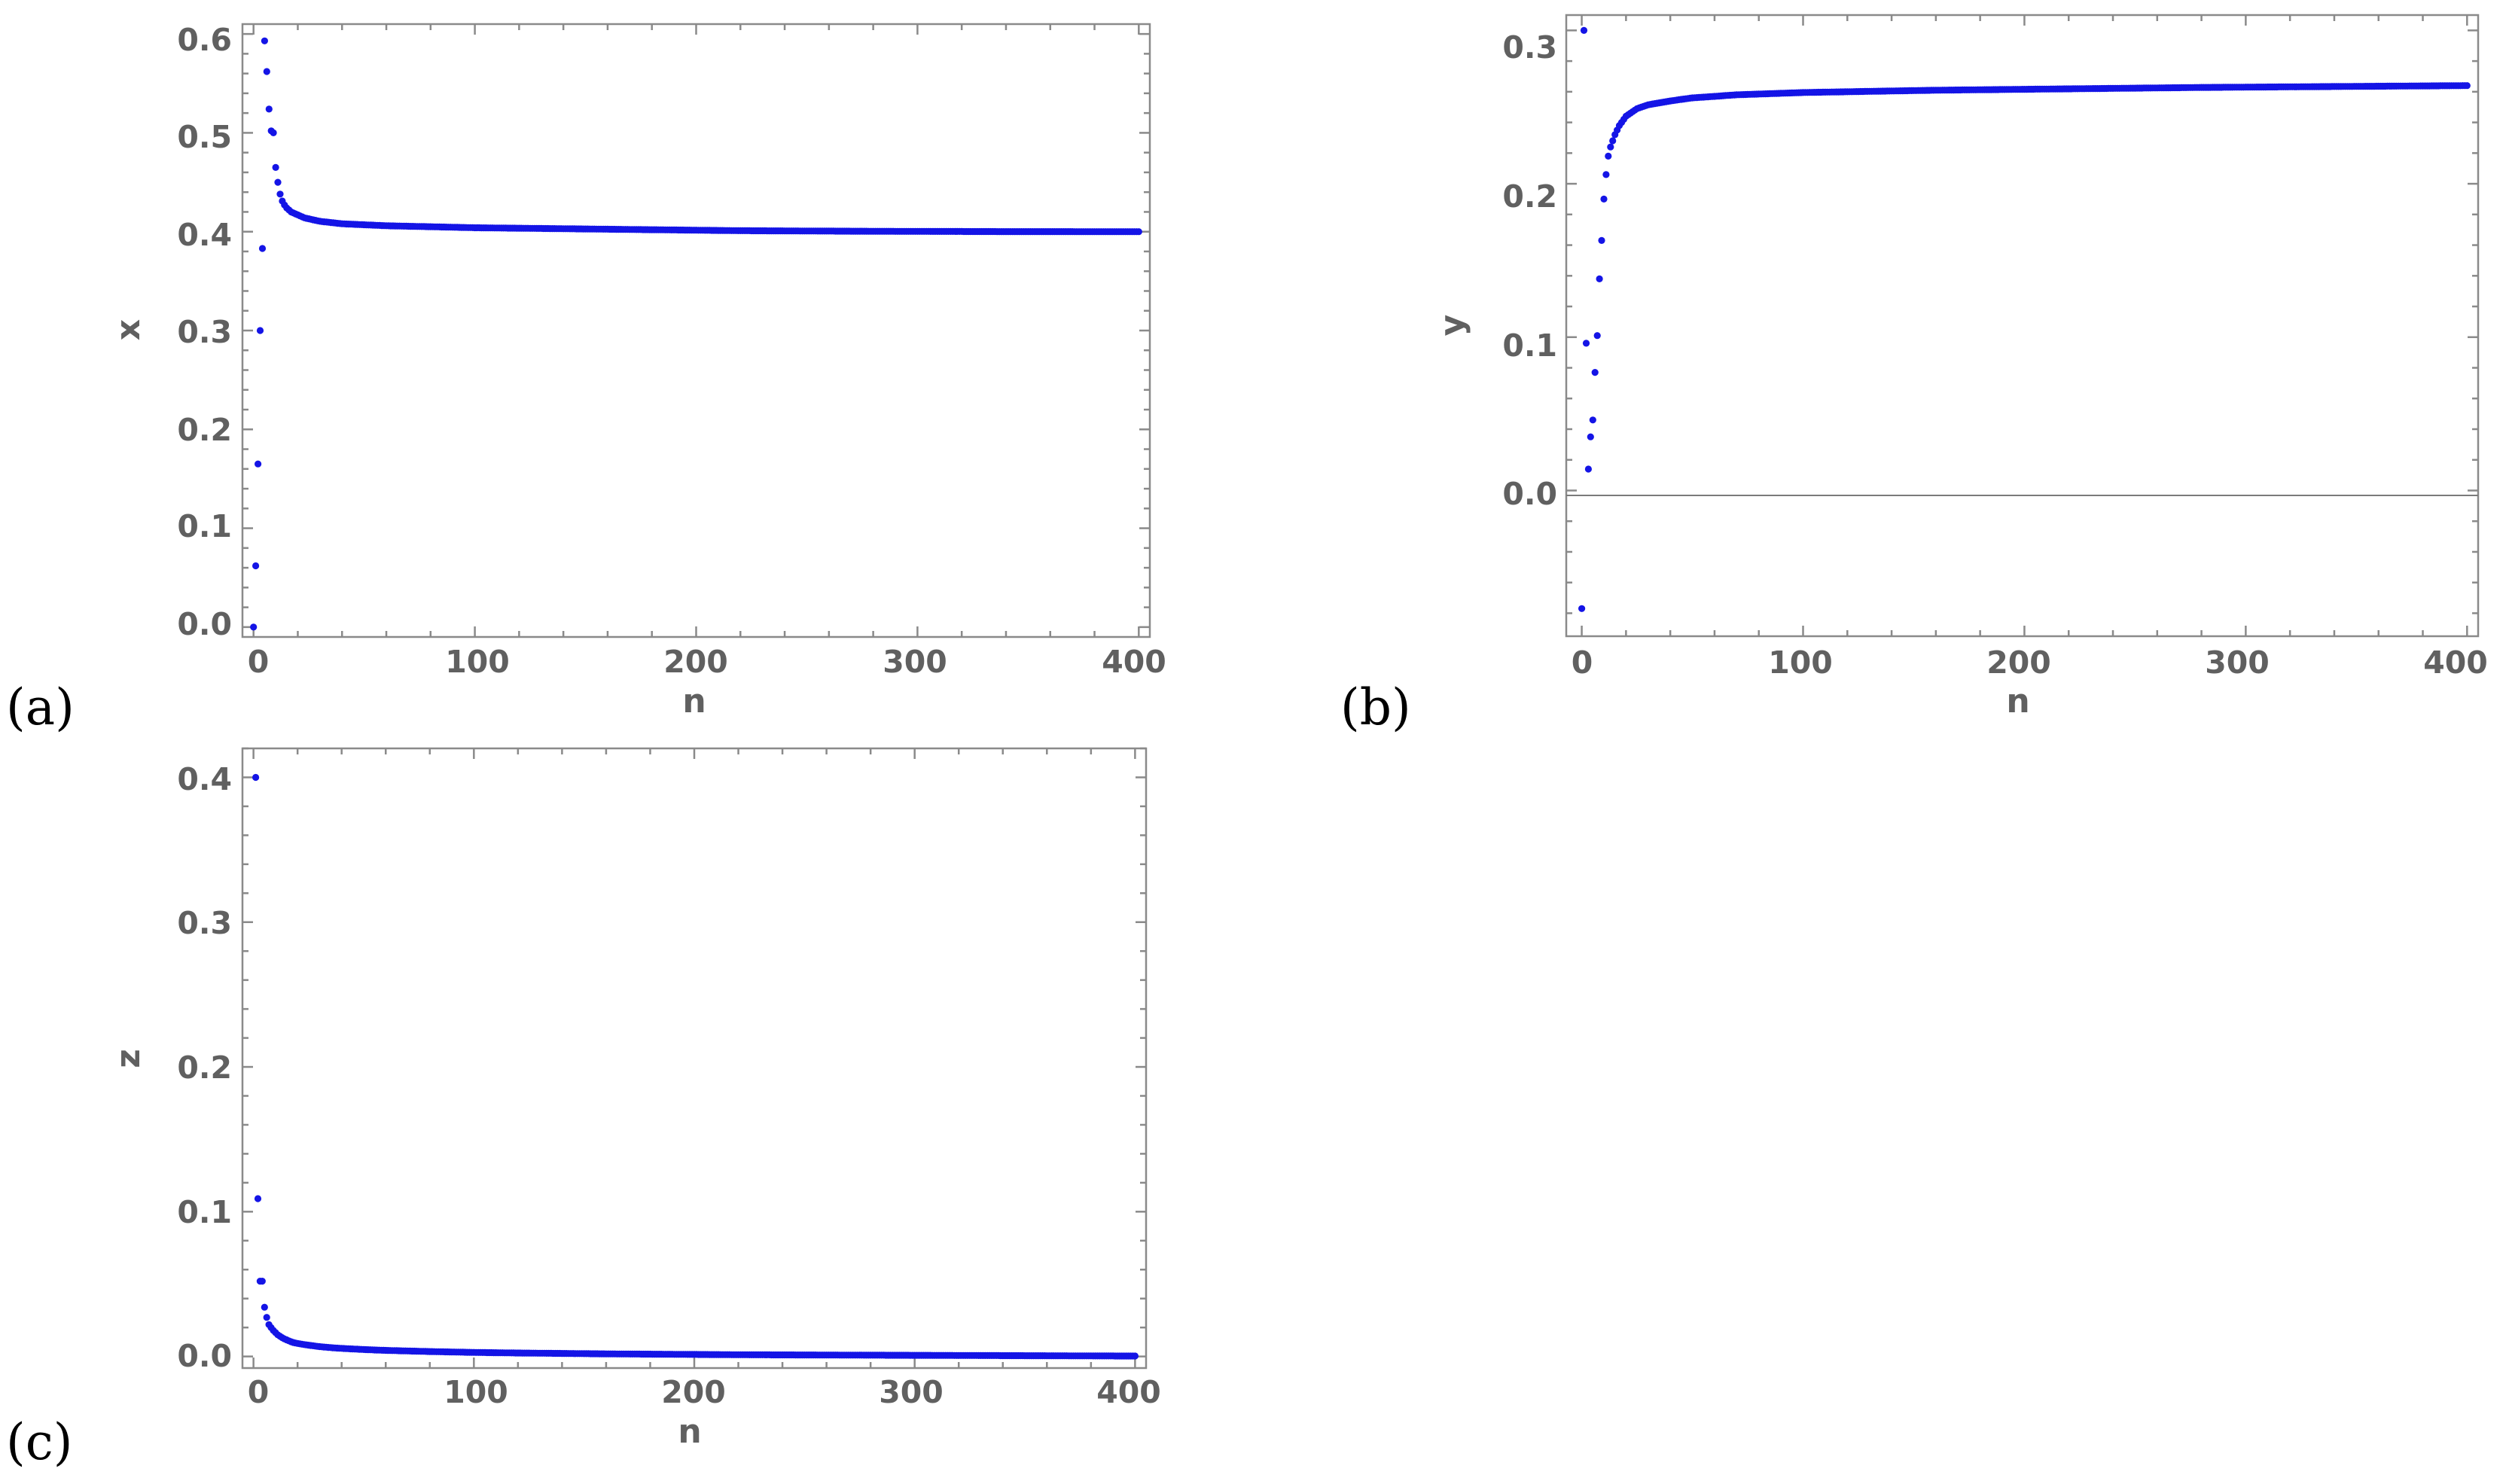 The height and width of the screenshot is (1484, 2506). I want to click on y-tick-labels-b: 0.0 0.1 0.2 0.3, so click(1529, 270).